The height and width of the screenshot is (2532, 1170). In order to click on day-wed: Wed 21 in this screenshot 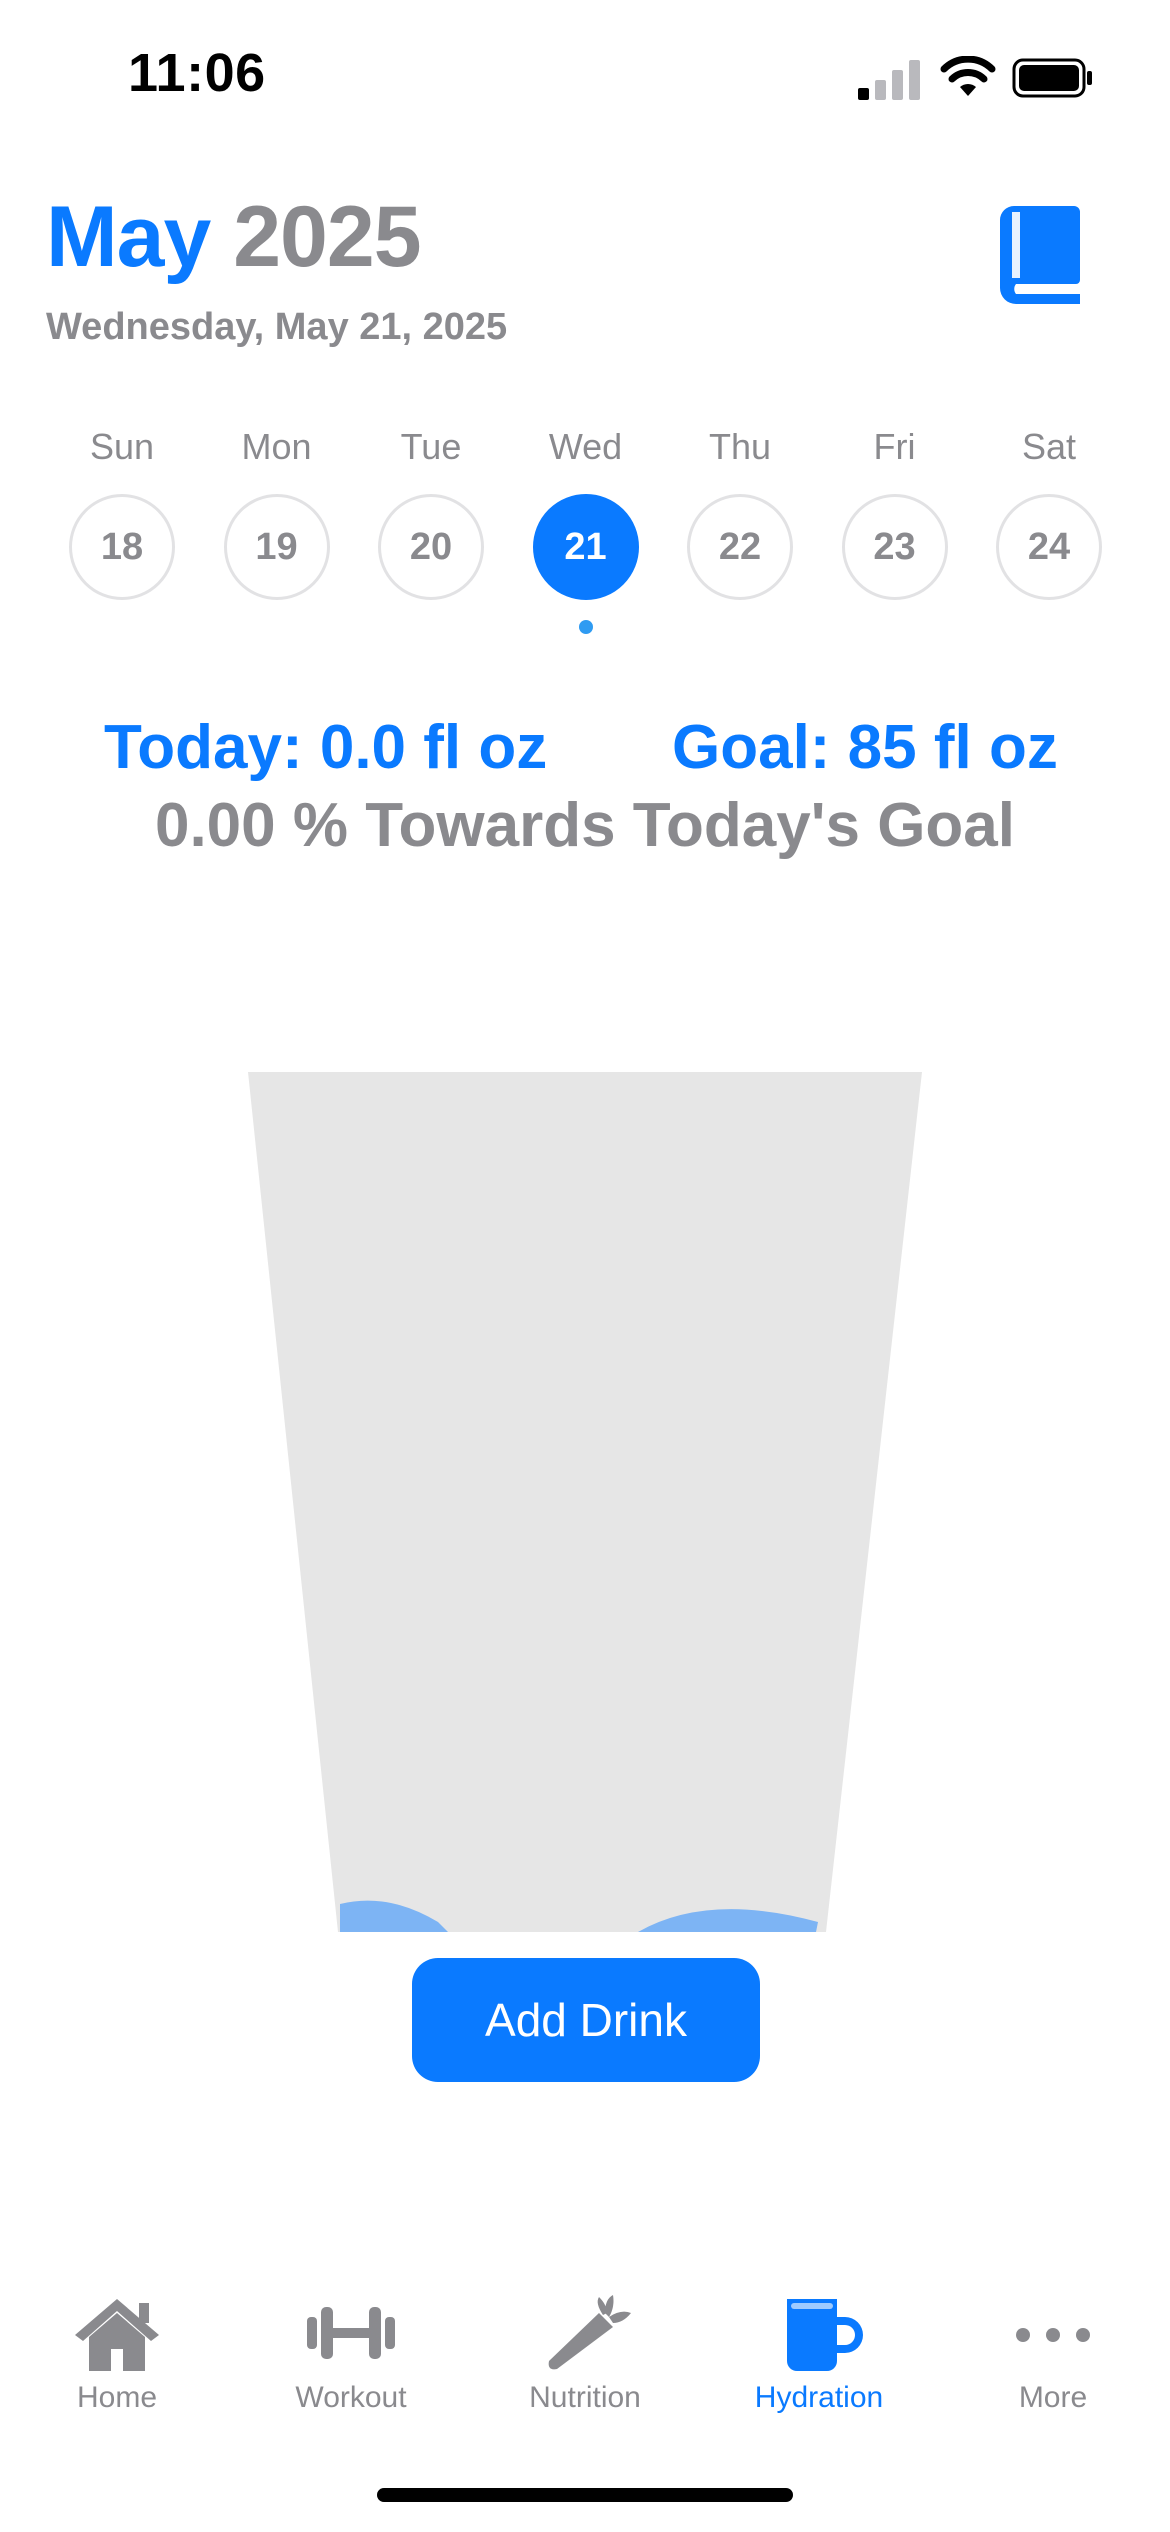, I will do `click(586, 511)`.